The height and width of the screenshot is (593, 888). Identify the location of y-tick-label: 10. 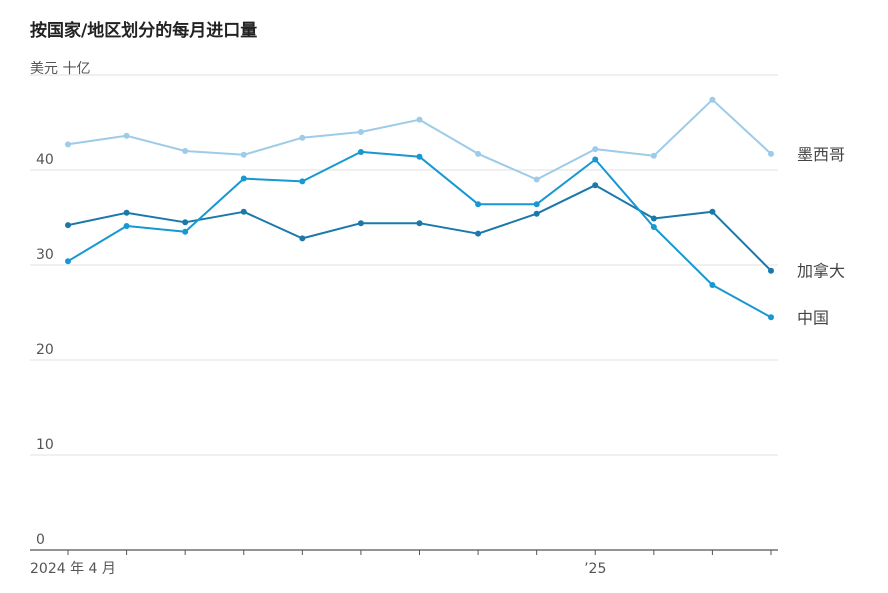
(45, 445).